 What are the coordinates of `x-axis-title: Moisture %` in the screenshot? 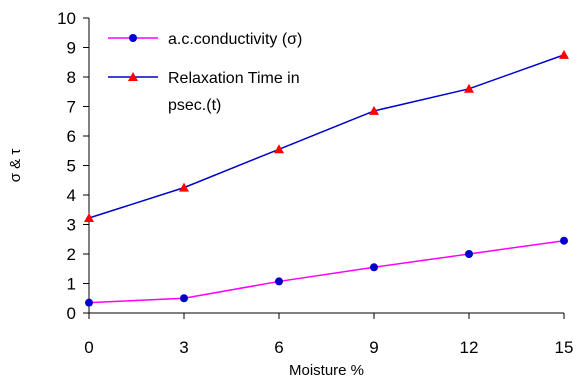 It's located at (326, 370).